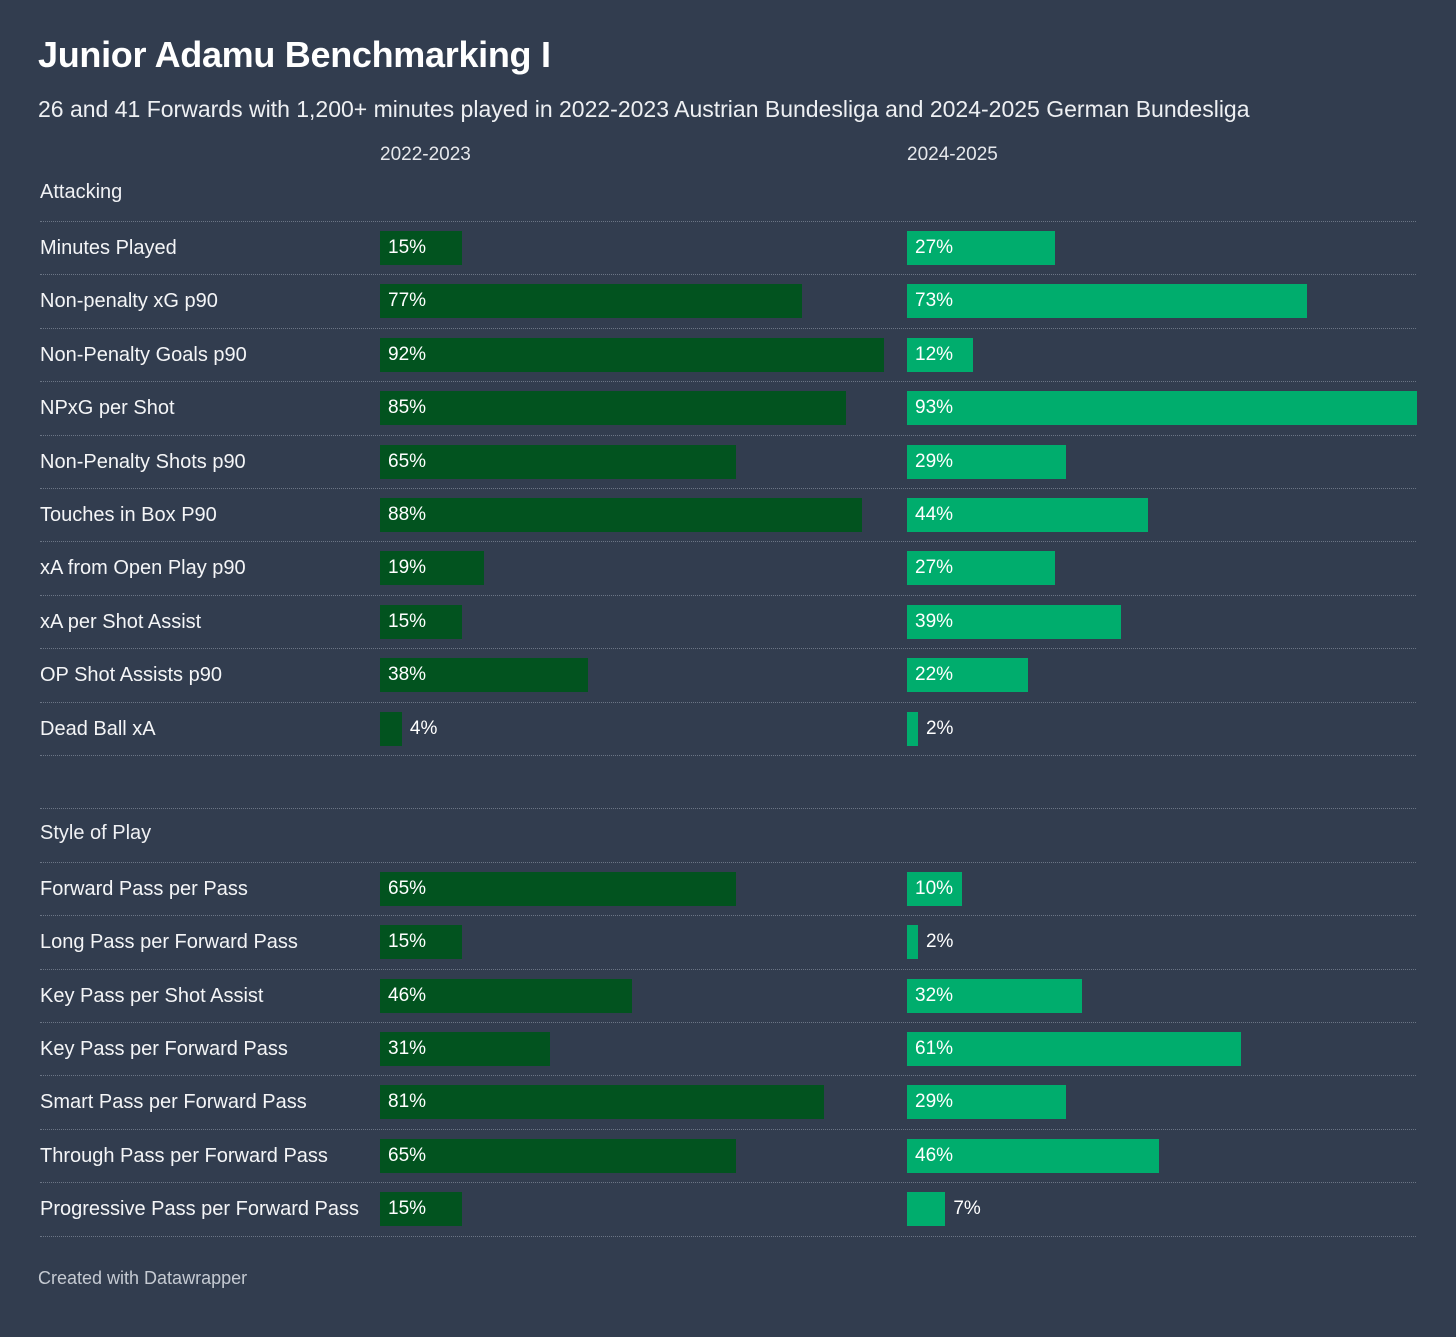  Describe the element at coordinates (407, 621) in the screenshot. I see `row-0-7-2022-value: 15%` at that location.